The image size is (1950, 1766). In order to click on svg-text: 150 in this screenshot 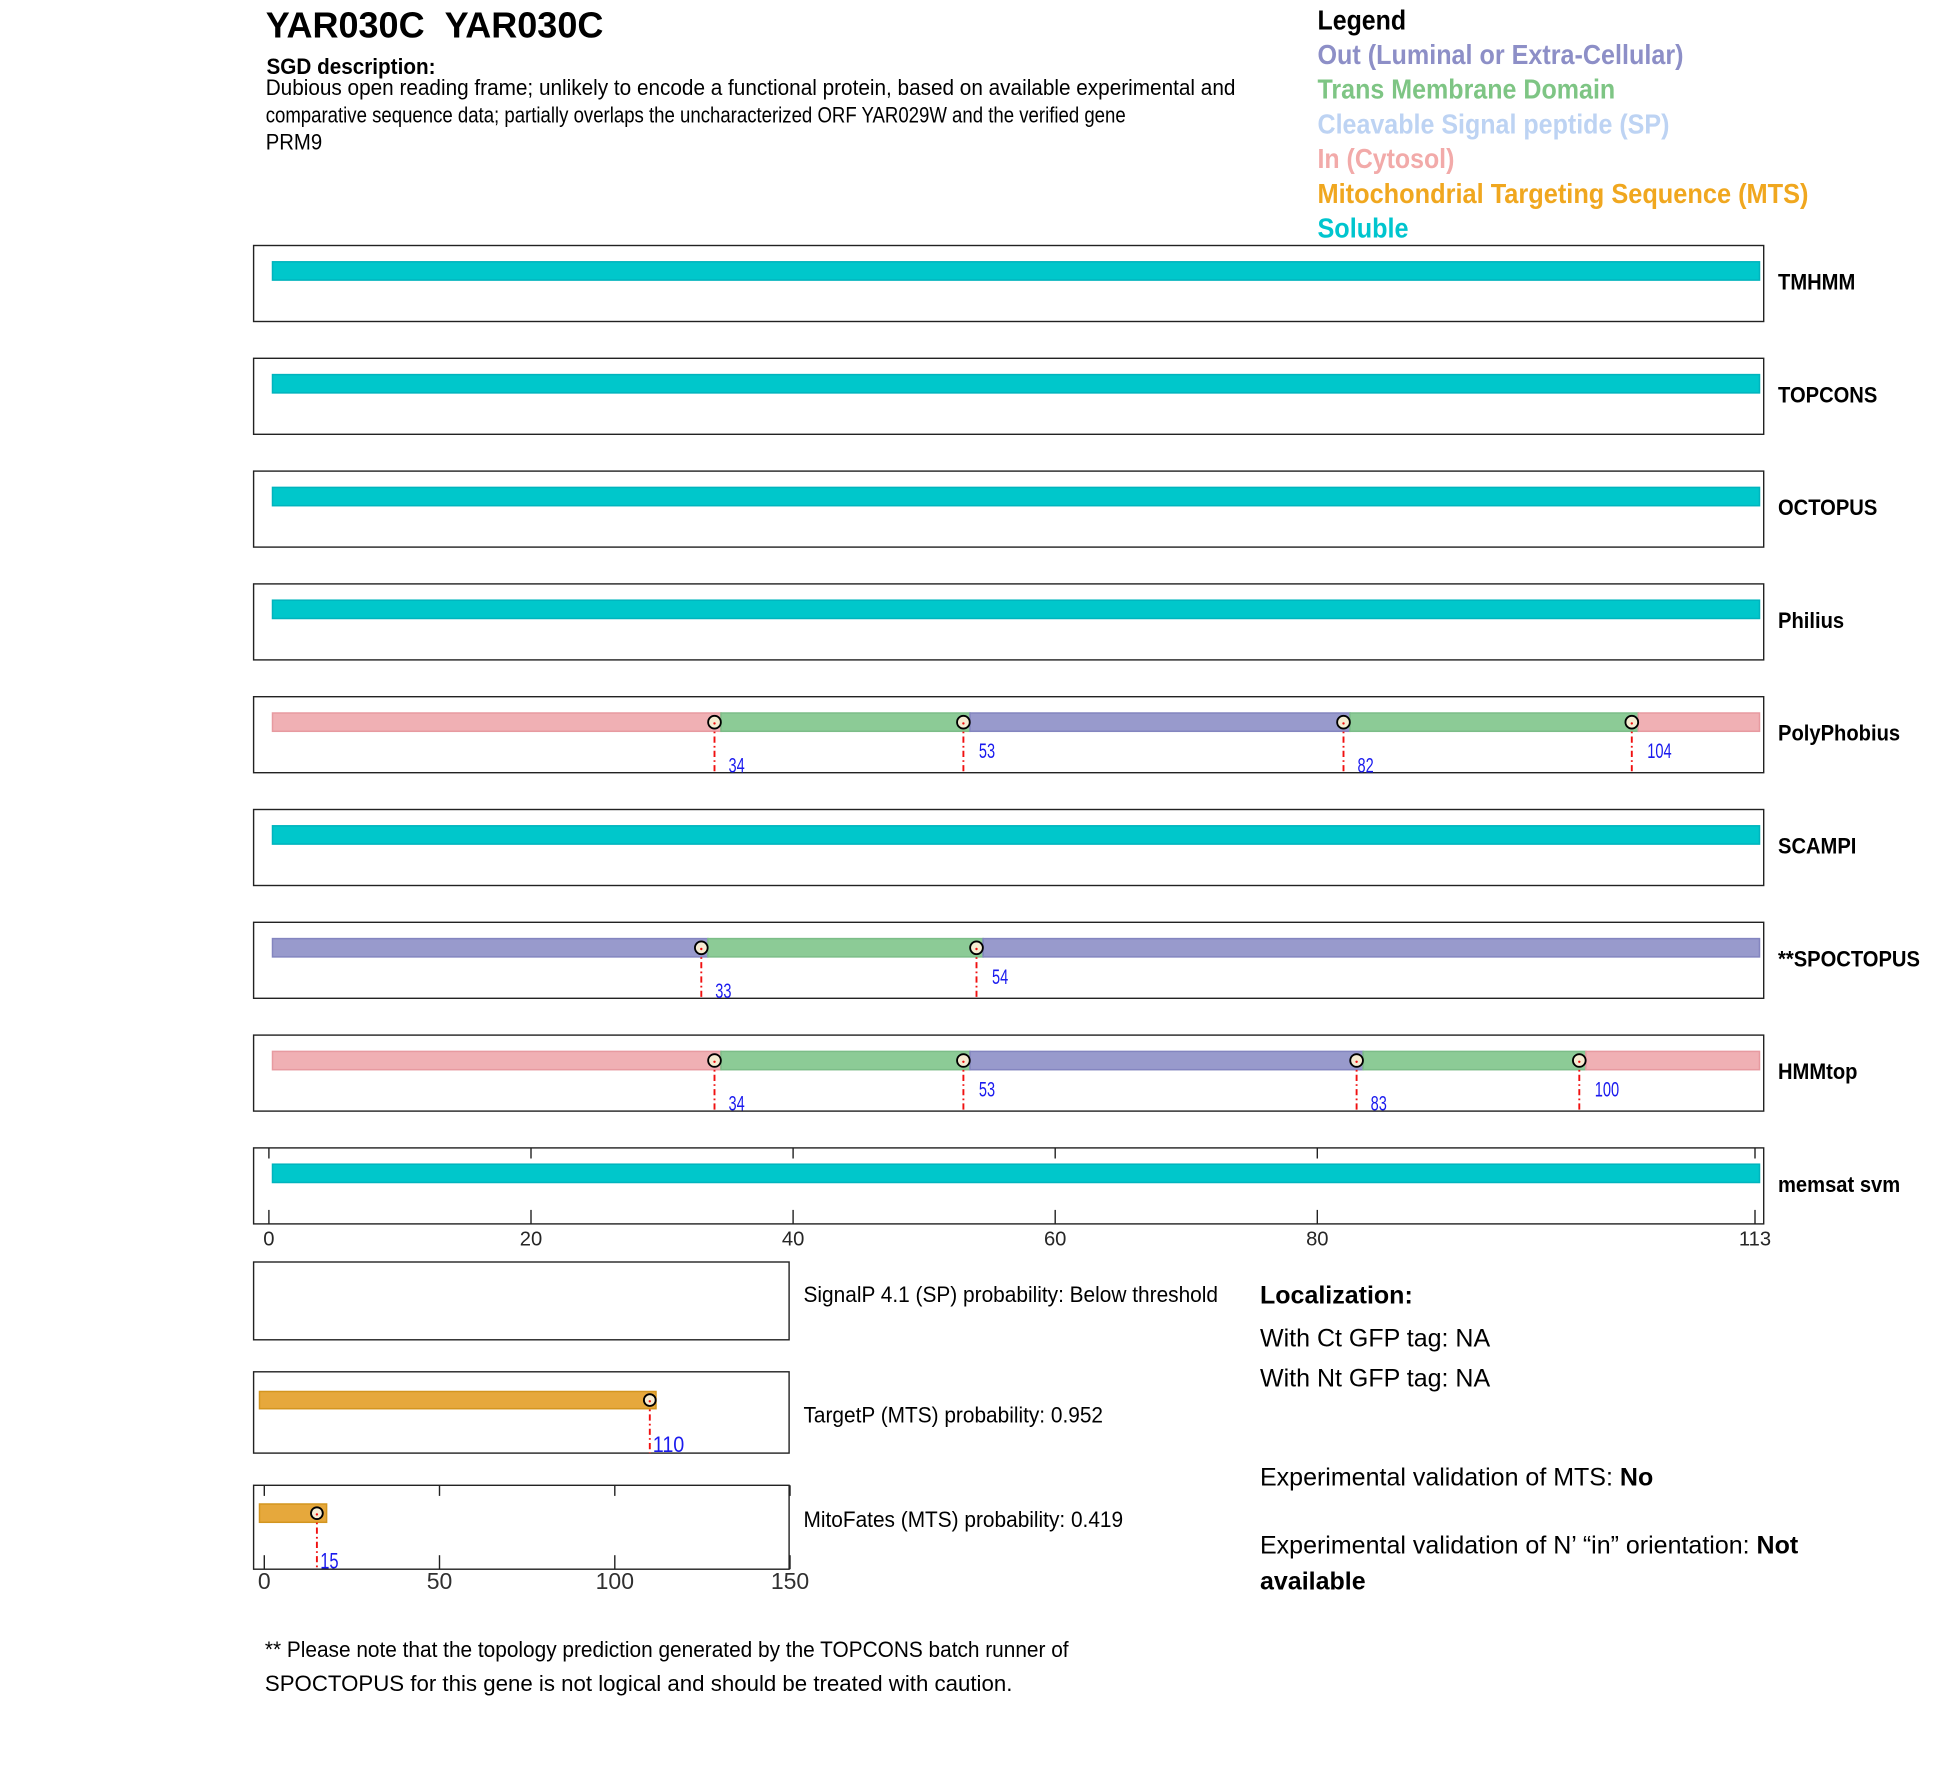, I will do `click(790, 1581)`.